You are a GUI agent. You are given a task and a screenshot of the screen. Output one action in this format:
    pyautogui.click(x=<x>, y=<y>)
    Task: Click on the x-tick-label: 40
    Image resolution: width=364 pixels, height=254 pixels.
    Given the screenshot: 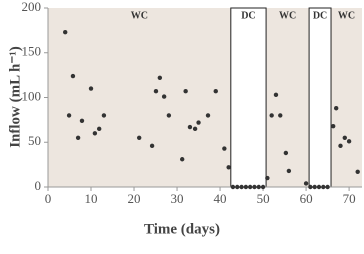 What is the action you would take?
    pyautogui.click(x=220, y=198)
    